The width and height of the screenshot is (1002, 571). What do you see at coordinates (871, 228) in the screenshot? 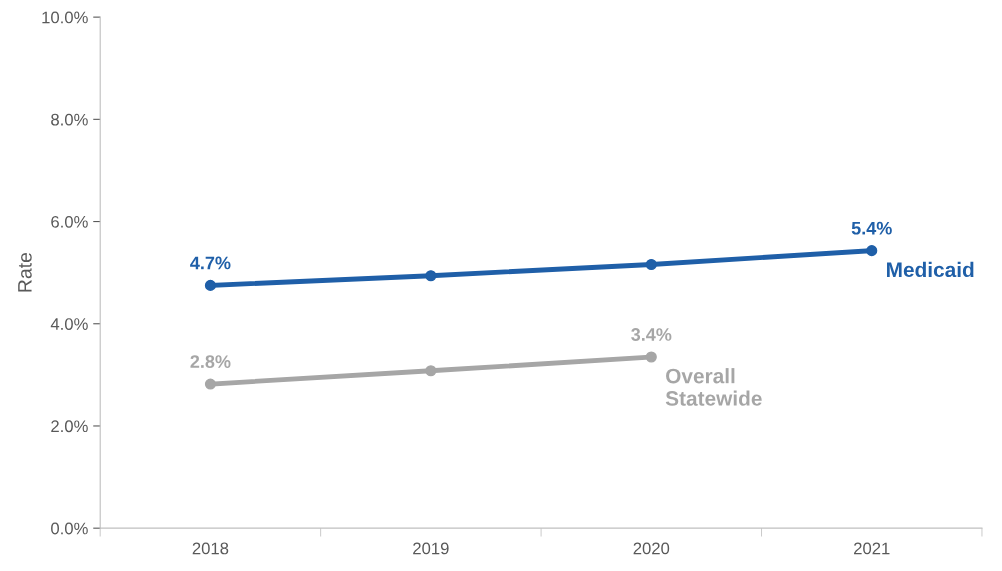
I see `data-label: 5.4%` at bounding box center [871, 228].